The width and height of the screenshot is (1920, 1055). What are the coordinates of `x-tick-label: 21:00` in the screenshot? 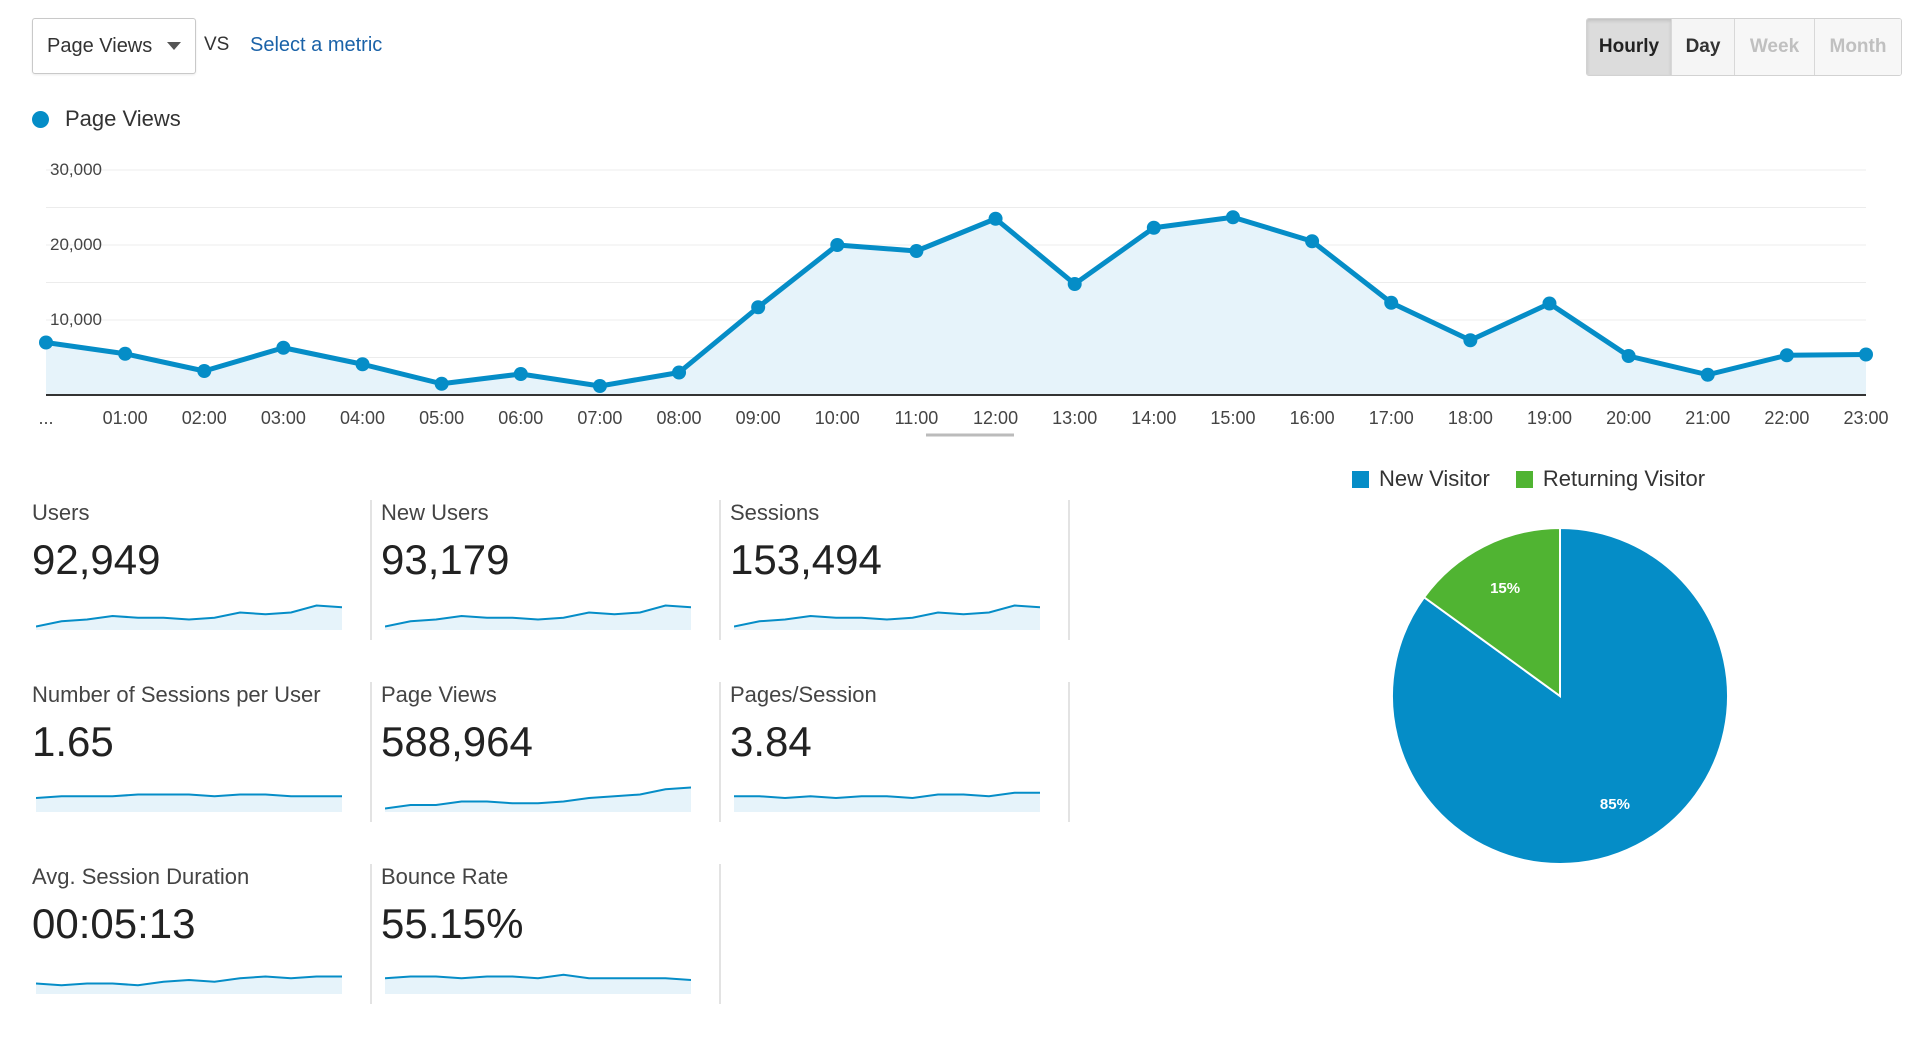 It's located at (1707, 418).